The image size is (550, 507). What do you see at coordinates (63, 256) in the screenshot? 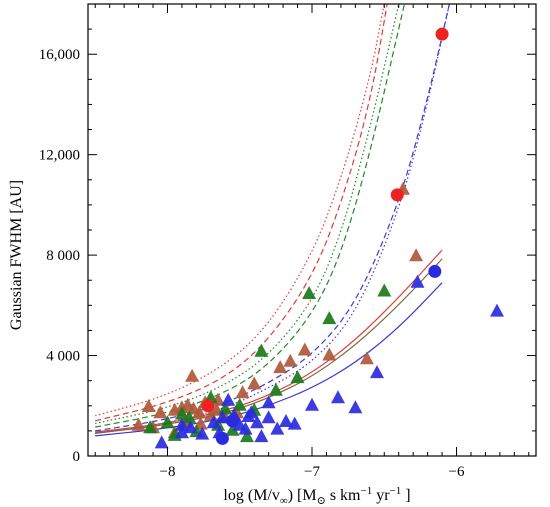
I see `y-tick-label-3: 8 000` at bounding box center [63, 256].